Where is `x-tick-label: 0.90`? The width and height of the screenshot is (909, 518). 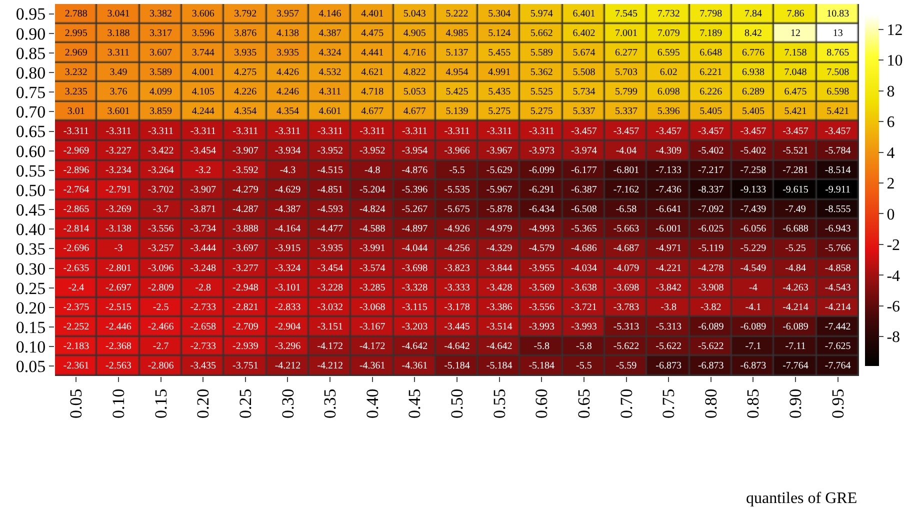
x-tick-label: 0.90 is located at coordinates (796, 403).